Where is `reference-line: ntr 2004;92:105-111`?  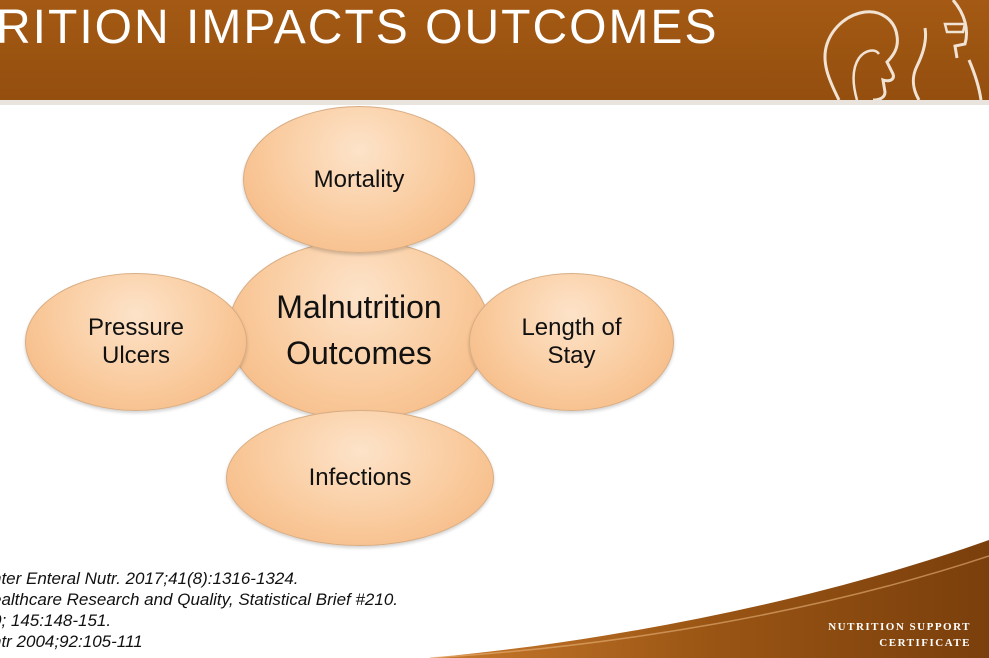 reference-line: ntr 2004;92:105-111 is located at coordinates (71, 641).